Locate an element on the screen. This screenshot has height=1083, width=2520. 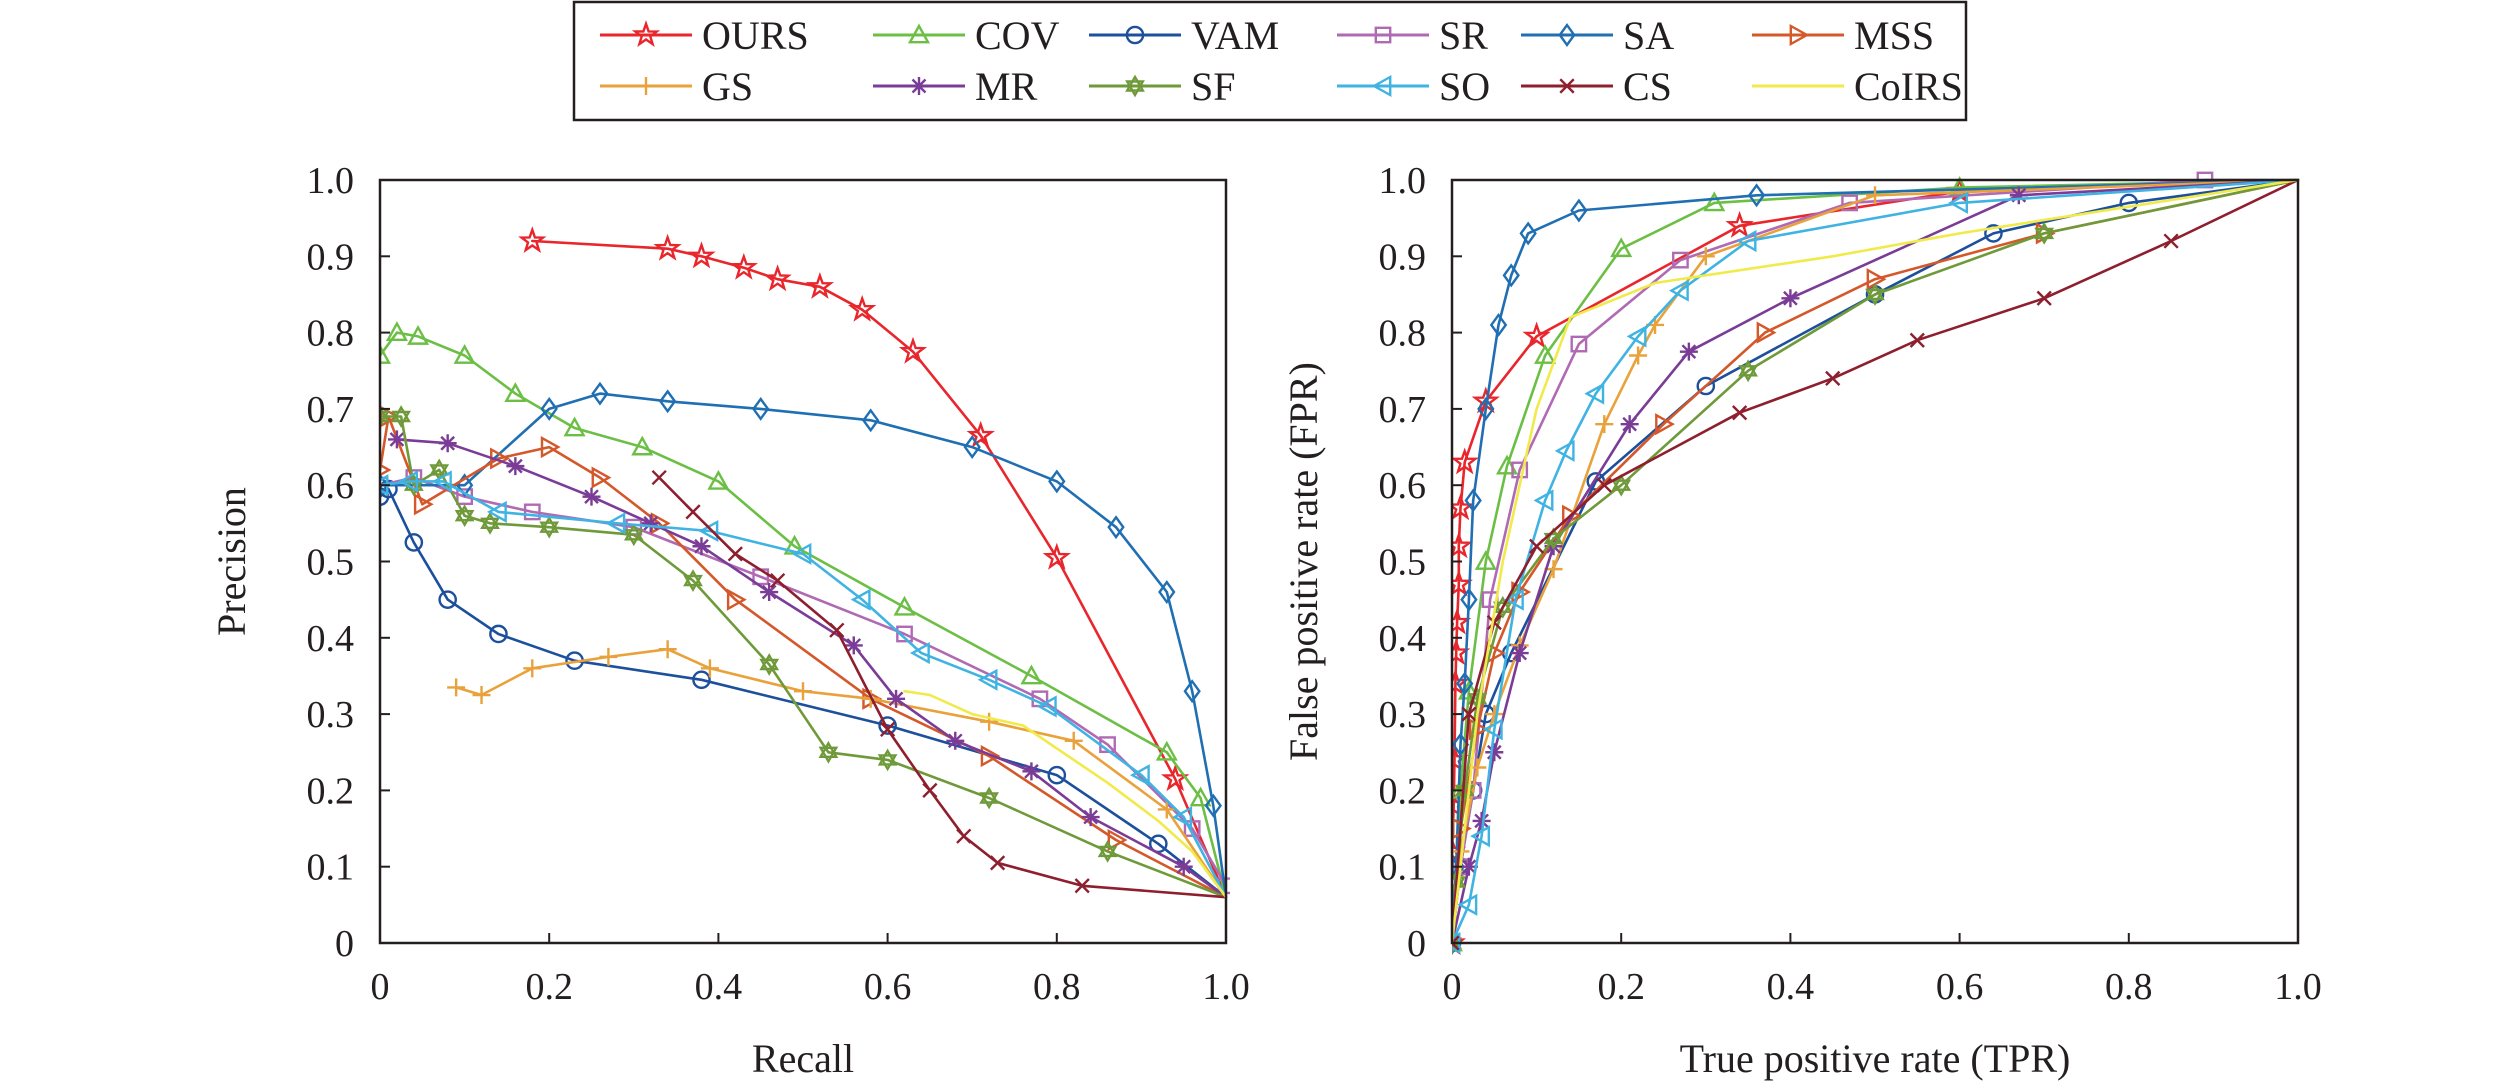
legend-box is located at coordinates (1270, 61).